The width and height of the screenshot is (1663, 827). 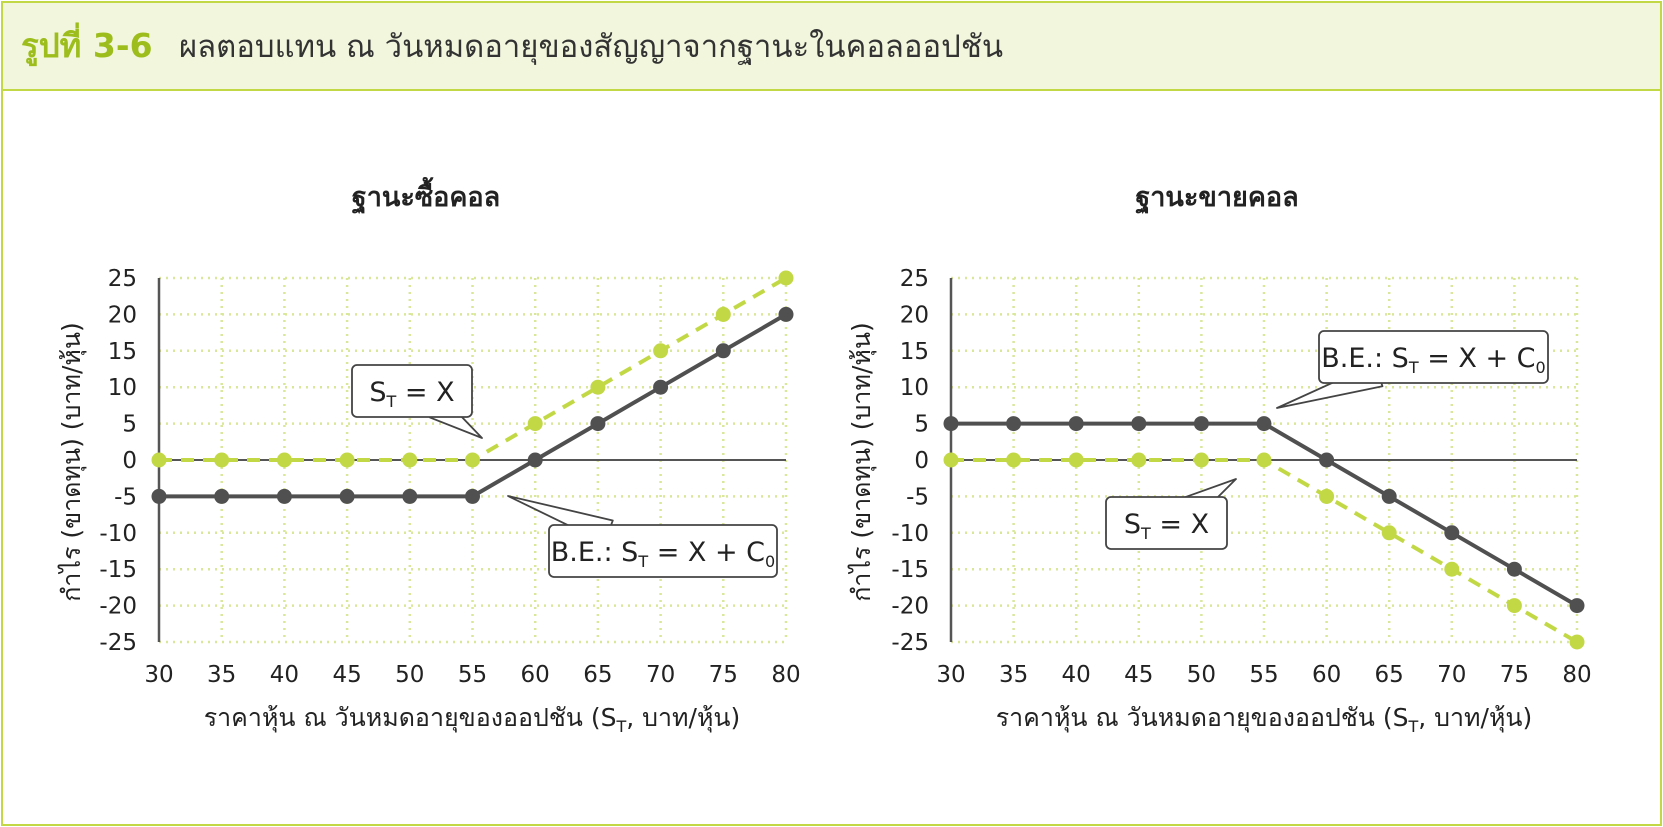 What do you see at coordinates (87, 45) in the screenshot?
I see `figure-label: รูปที่ 3-6` at bounding box center [87, 45].